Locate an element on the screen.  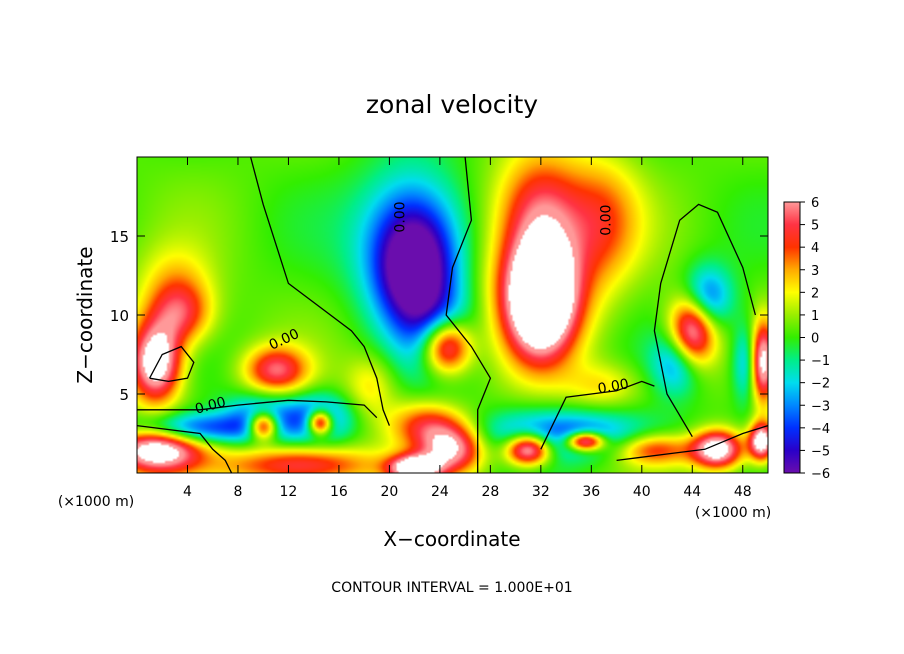
colorbar-ticks: 6 5 4 3 2 1 0 −1 −2 −3 −4 −5 −6 is located at coordinates (815, 339).